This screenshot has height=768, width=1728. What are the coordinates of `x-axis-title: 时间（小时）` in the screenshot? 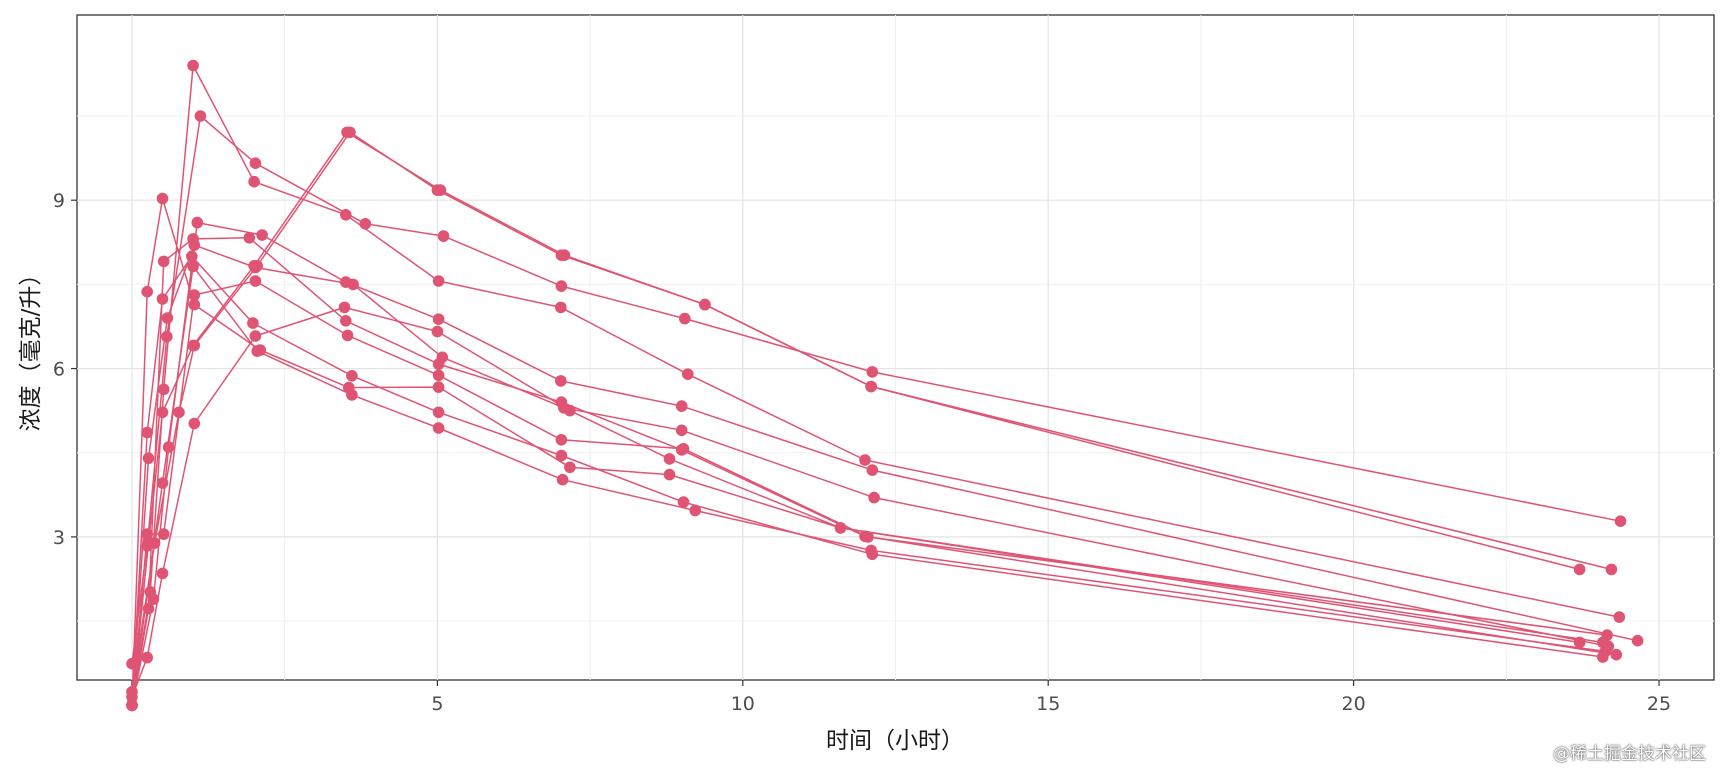 It's located at (895, 741).